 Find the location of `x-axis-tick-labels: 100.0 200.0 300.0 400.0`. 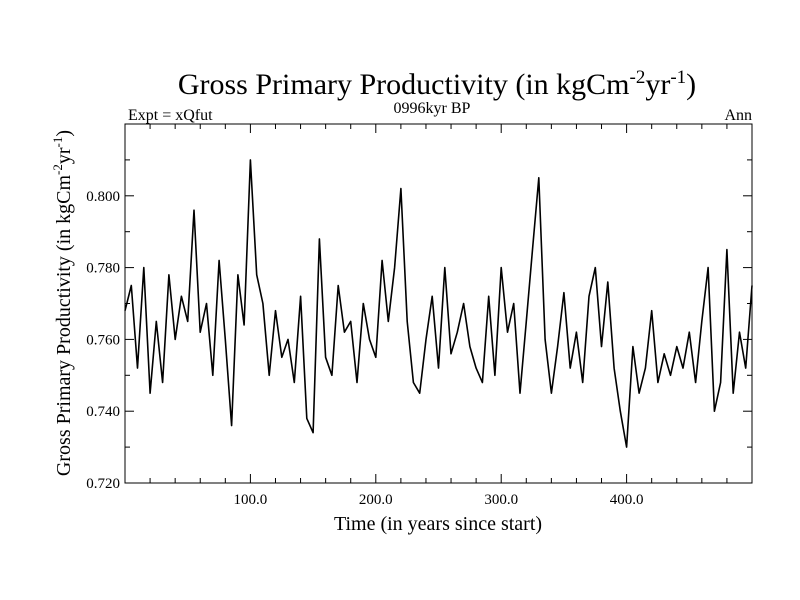

x-axis-tick-labels: 100.0 200.0 300.0 400.0 is located at coordinates (439, 500).